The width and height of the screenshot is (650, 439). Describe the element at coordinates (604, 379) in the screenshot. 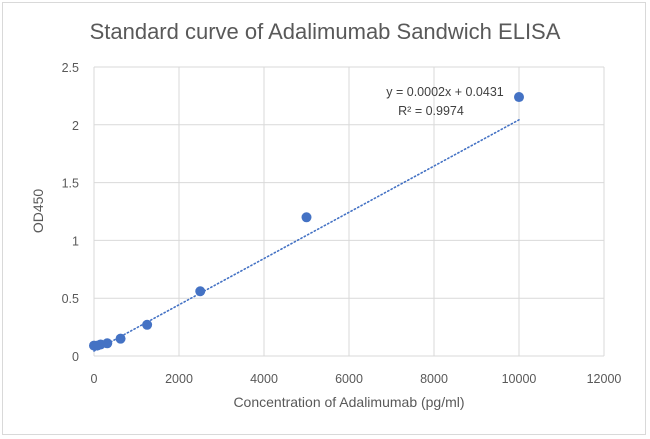

I see `x-tick-label: 12000` at that location.